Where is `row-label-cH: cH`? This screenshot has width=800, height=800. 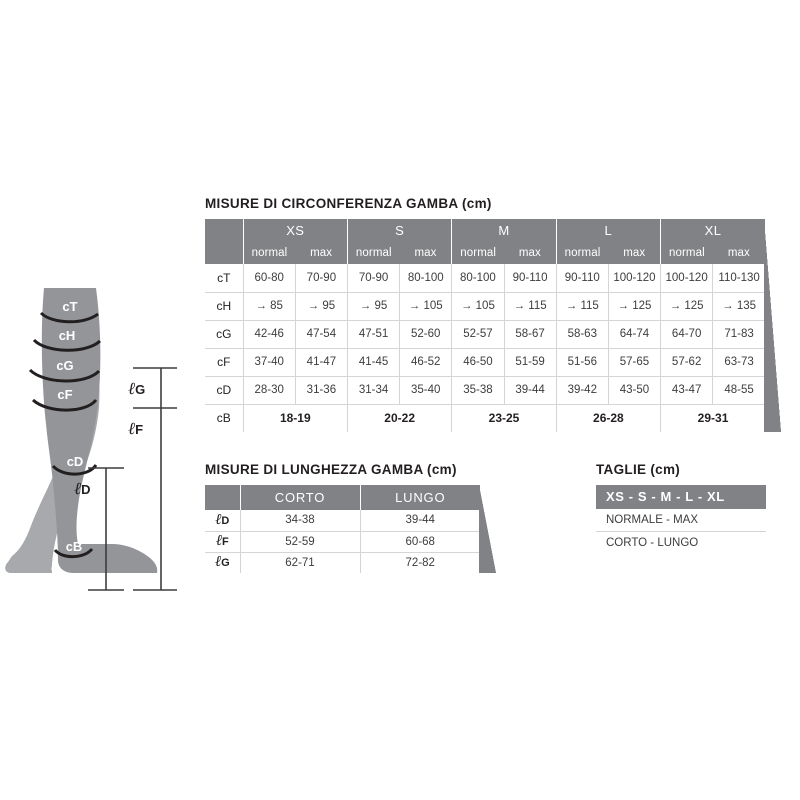 row-label-cH: cH is located at coordinates (224, 306).